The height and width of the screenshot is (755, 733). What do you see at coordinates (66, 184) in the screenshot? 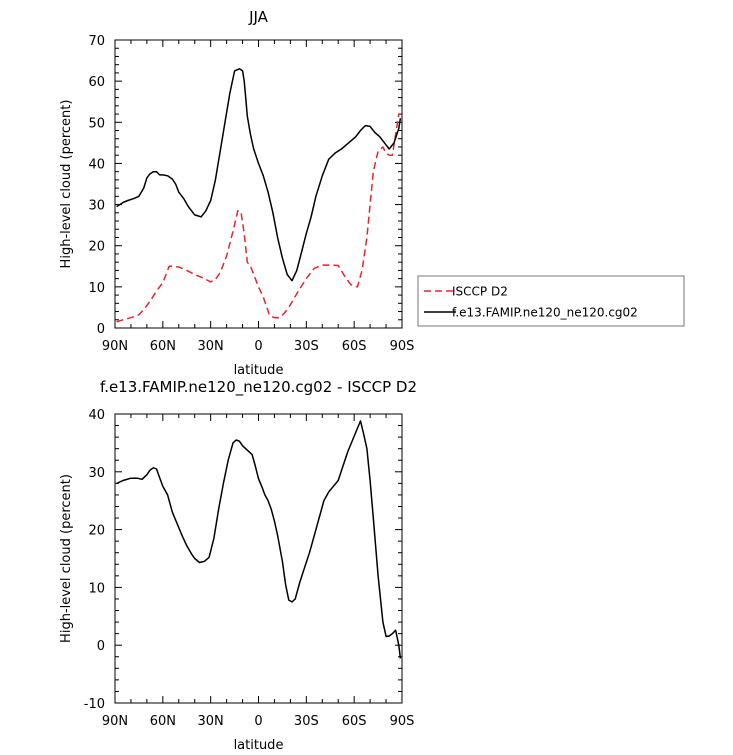
I see `chart-top-y-axis-label: High-level cloud (percent)` at bounding box center [66, 184].